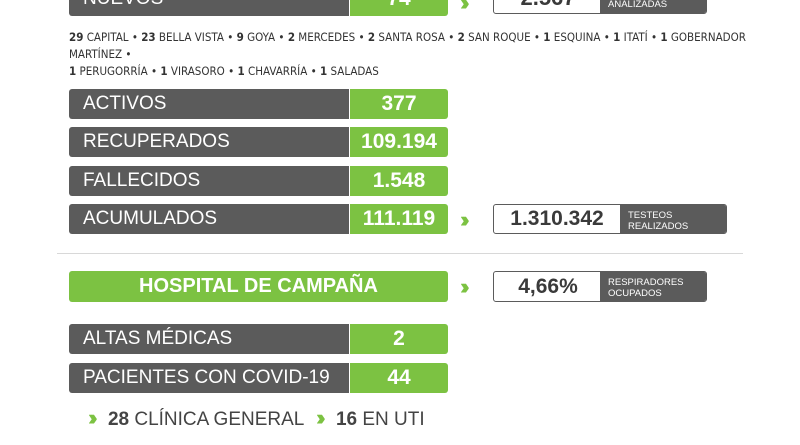 The height and width of the screenshot is (445, 800). I want to click on town-item: 9 GOYA, so click(256, 37).